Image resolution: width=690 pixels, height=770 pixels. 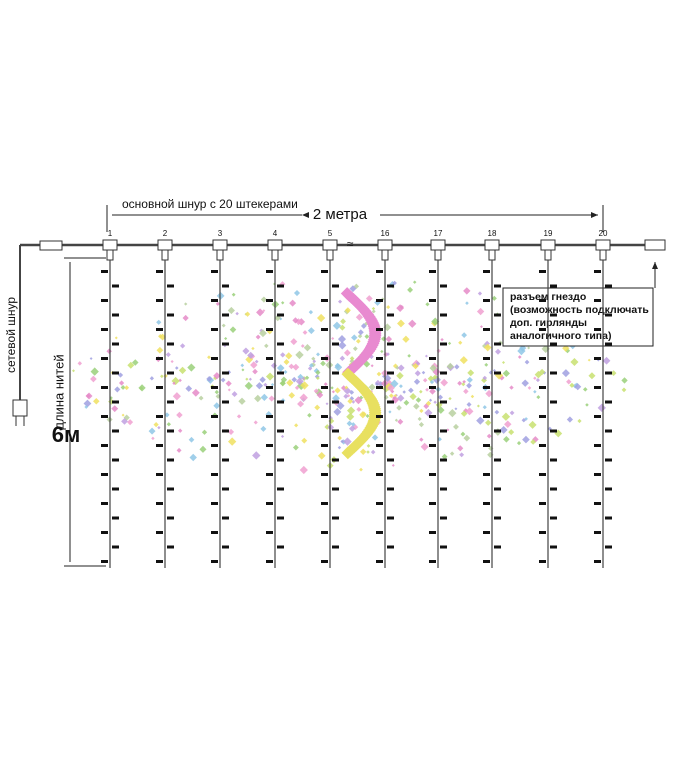 What do you see at coordinates (438, 233) in the screenshot?
I see `plug-number: 17` at bounding box center [438, 233].